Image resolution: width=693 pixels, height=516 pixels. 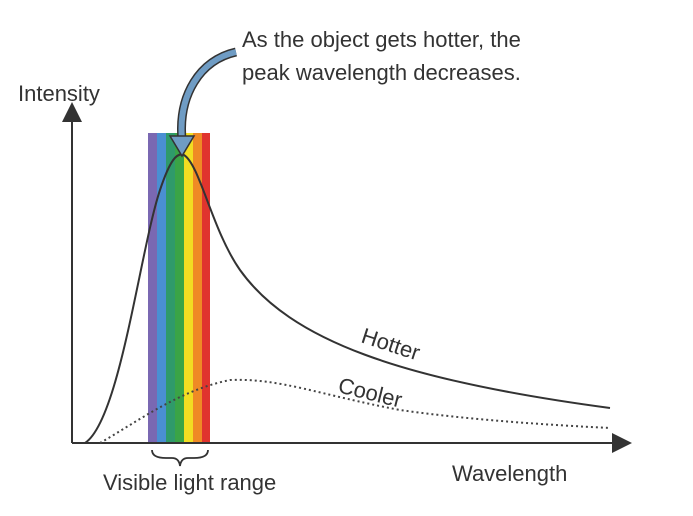 I want to click on y-axis-label: Intensity, so click(x=59, y=93).